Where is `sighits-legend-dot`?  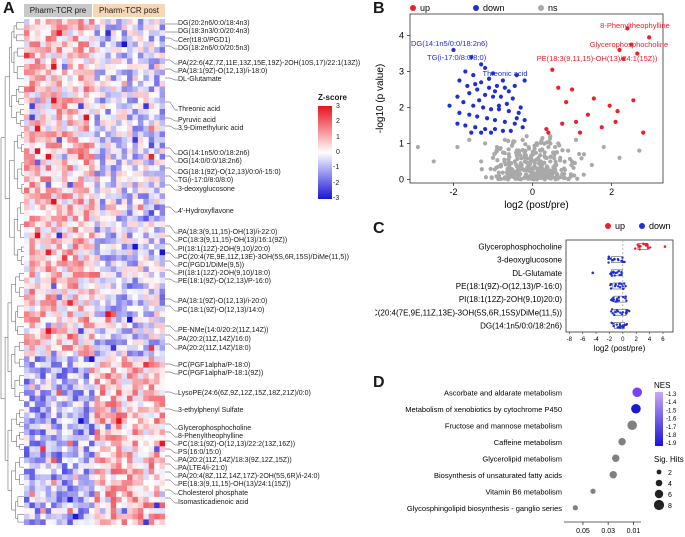 sighits-legend-dot is located at coordinates (659, 483).